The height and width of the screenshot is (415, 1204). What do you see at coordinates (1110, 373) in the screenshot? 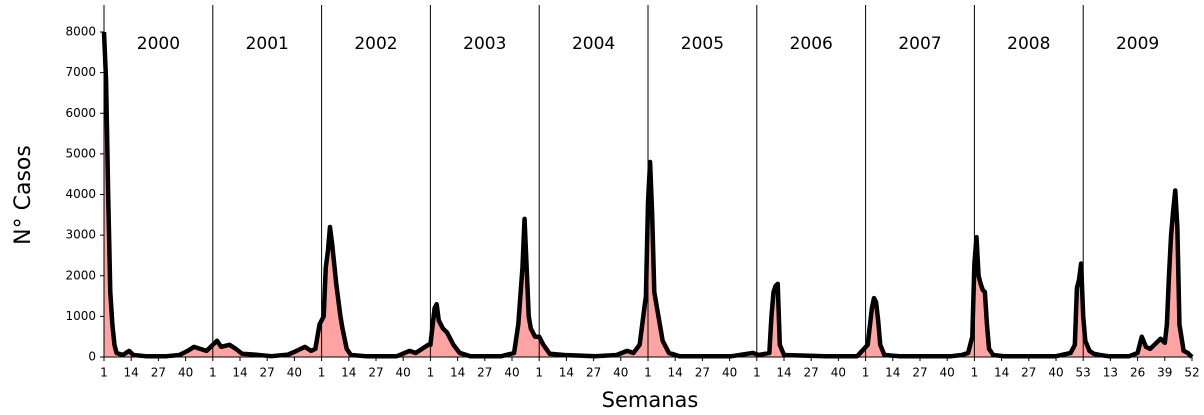
I see `x-tick-label: 13` at bounding box center [1110, 373].